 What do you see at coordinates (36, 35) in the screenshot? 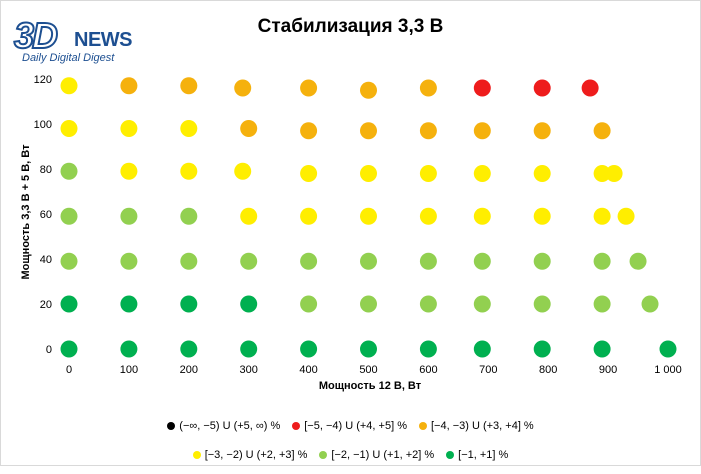
I see `logo-mark: 3D` at bounding box center [36, 35].